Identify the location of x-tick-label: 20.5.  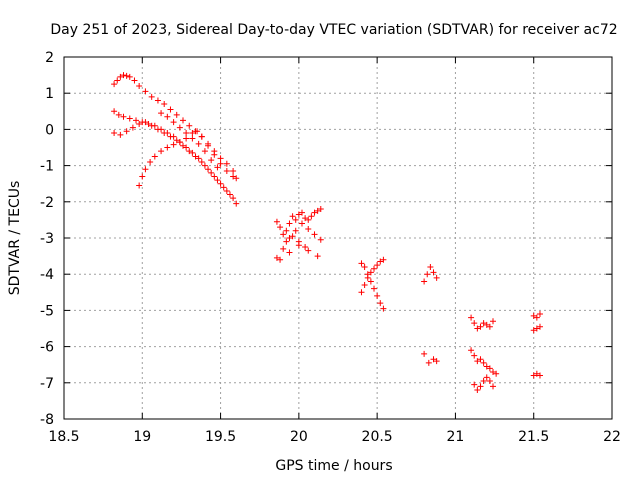
(377, 437).